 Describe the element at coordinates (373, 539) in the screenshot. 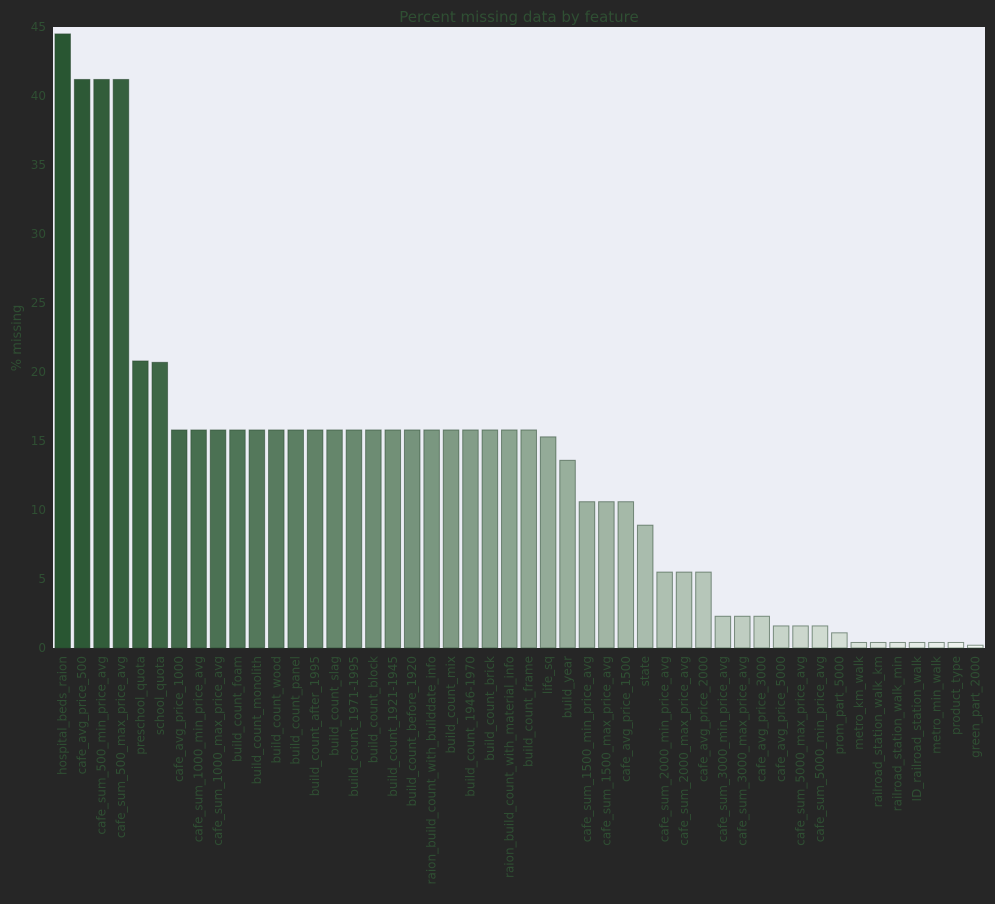

I see `bar-build_count_block` at that location.